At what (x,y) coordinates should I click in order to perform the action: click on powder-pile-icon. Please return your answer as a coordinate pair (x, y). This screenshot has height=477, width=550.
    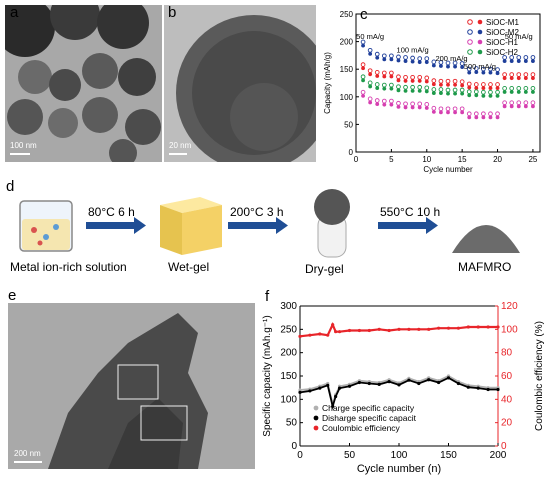
    Looking at the image, I should click on (486, 239).